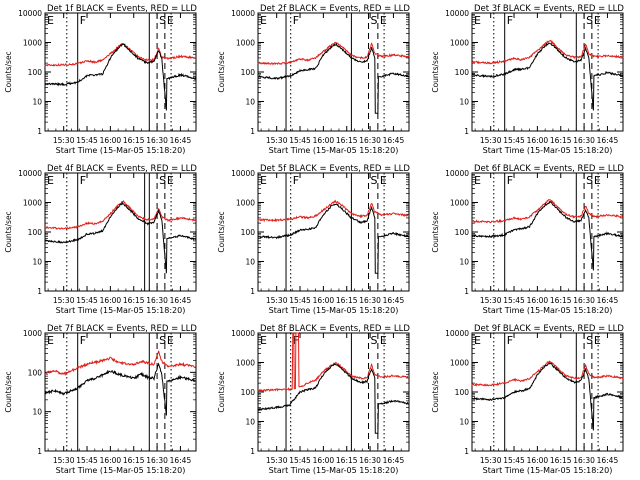  I want to click on panel-title: Det 6f BLACK = Events, RED = LLD, so click(549, 169).